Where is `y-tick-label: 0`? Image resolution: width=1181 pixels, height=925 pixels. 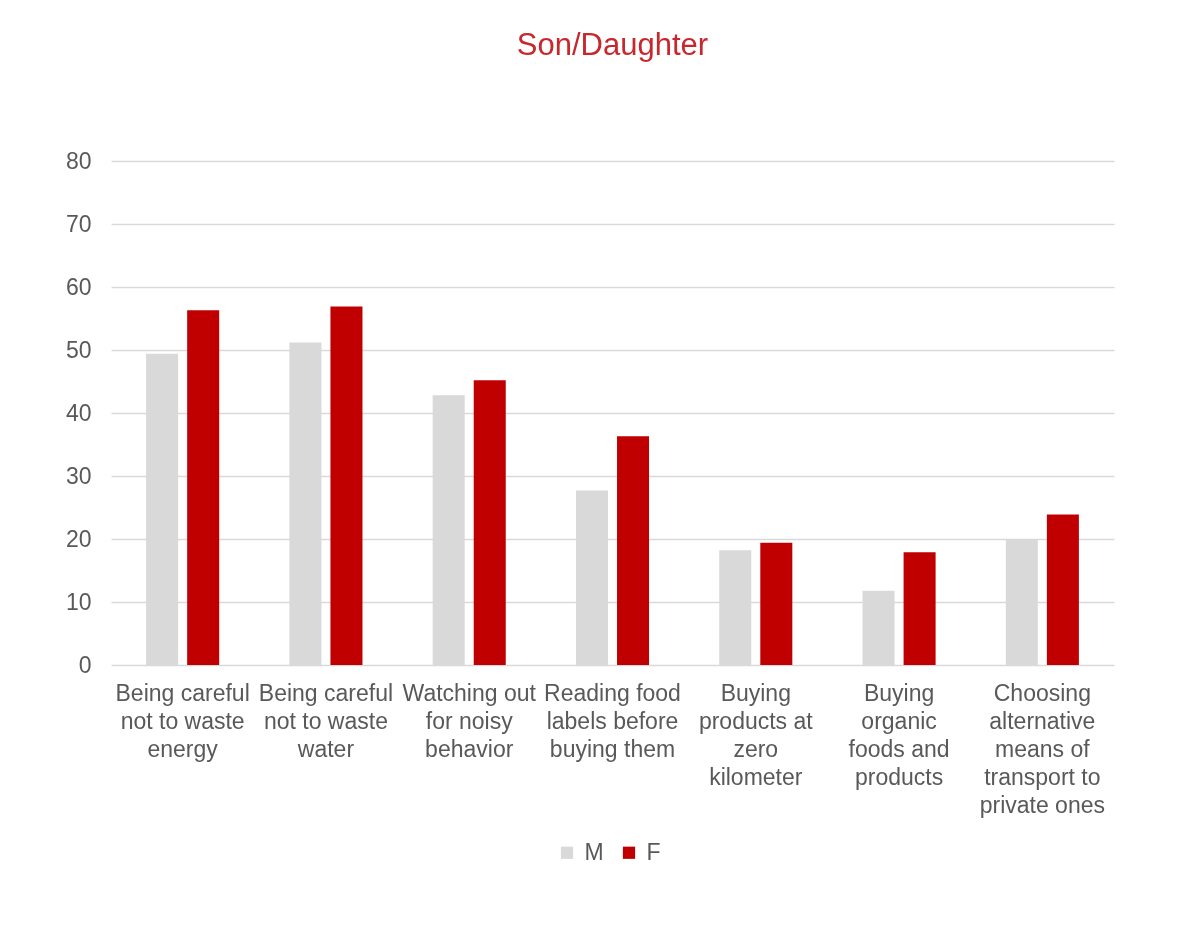 y-tick-label: 0 is located at coordinates (85, 664).